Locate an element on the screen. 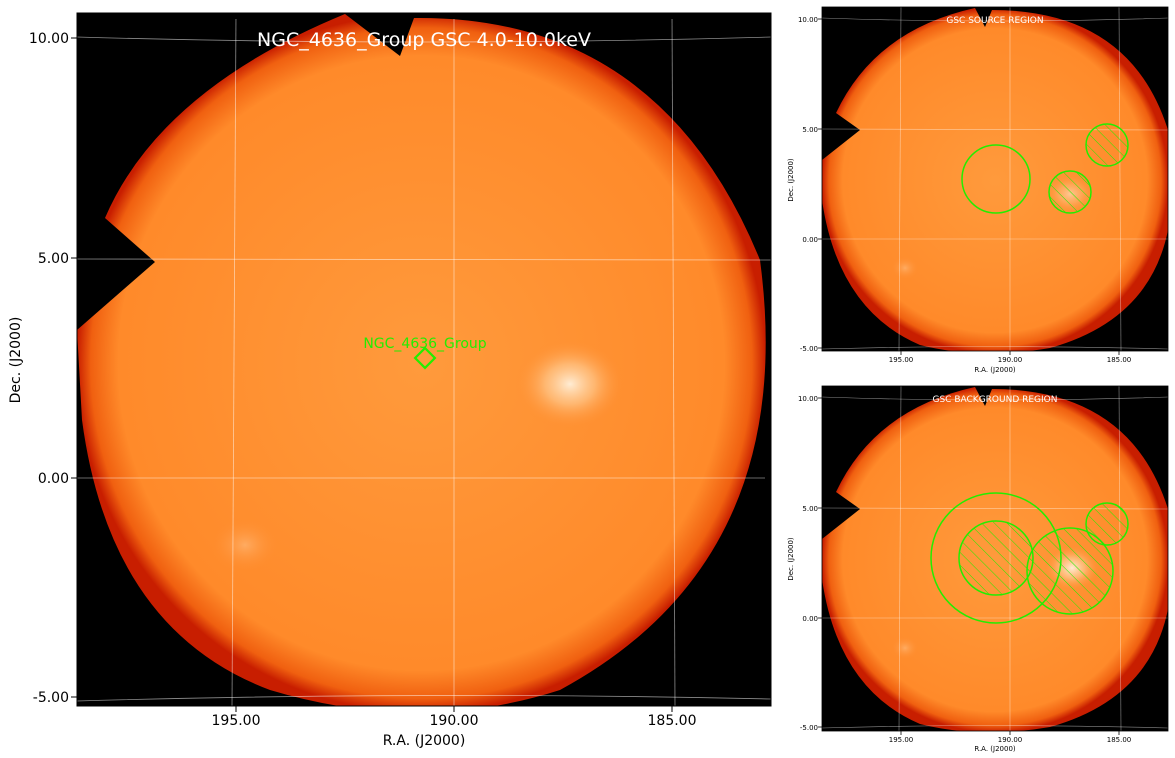  main-y-axis-label: Dec. (J2000) is located at coordinates (16, 360).